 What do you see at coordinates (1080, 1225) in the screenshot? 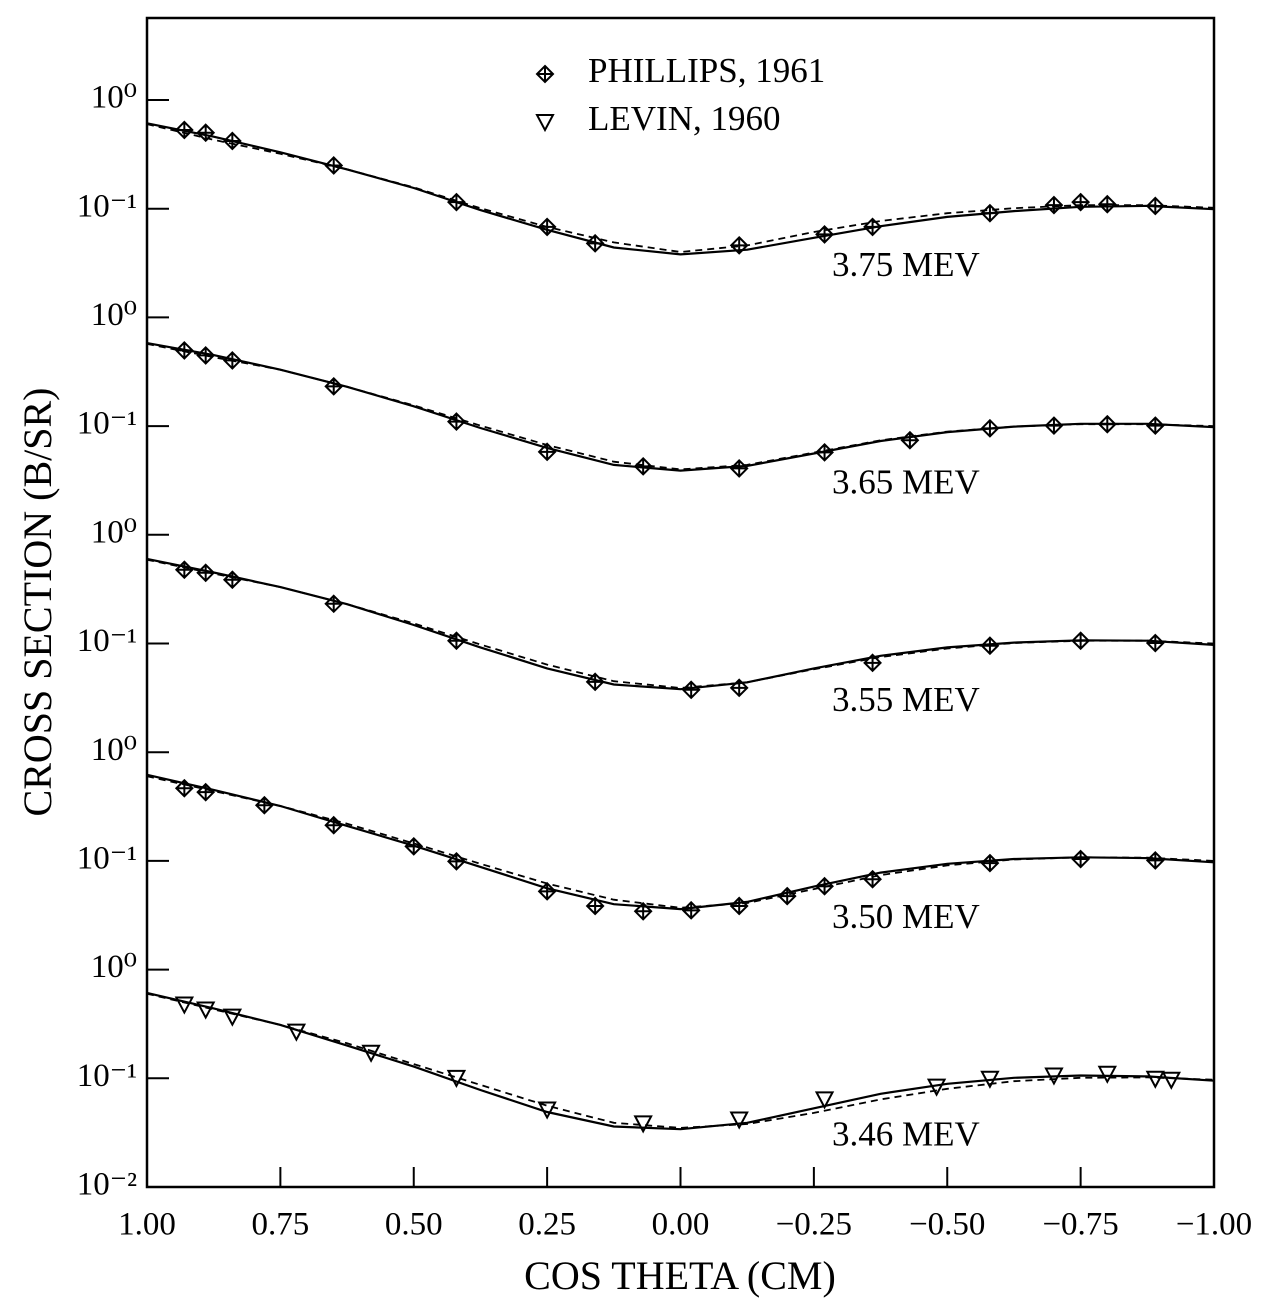
I see `x-tick-label: −0.75` at bounding box center [1080, 1225].